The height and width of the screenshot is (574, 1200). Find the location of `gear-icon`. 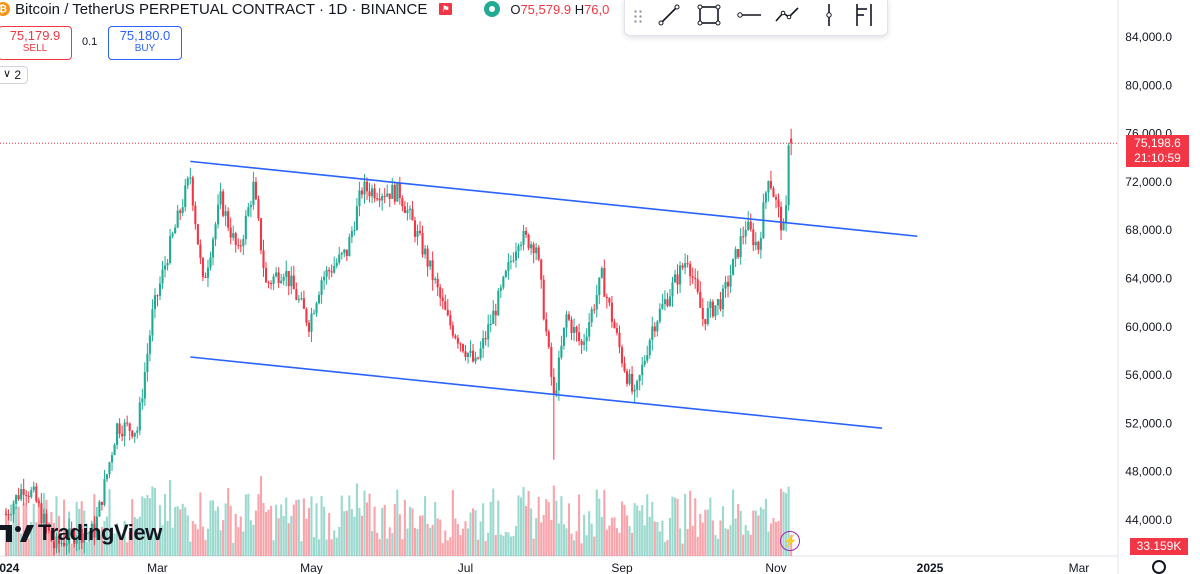

gear-icon is located at coordinates (1159, 567).